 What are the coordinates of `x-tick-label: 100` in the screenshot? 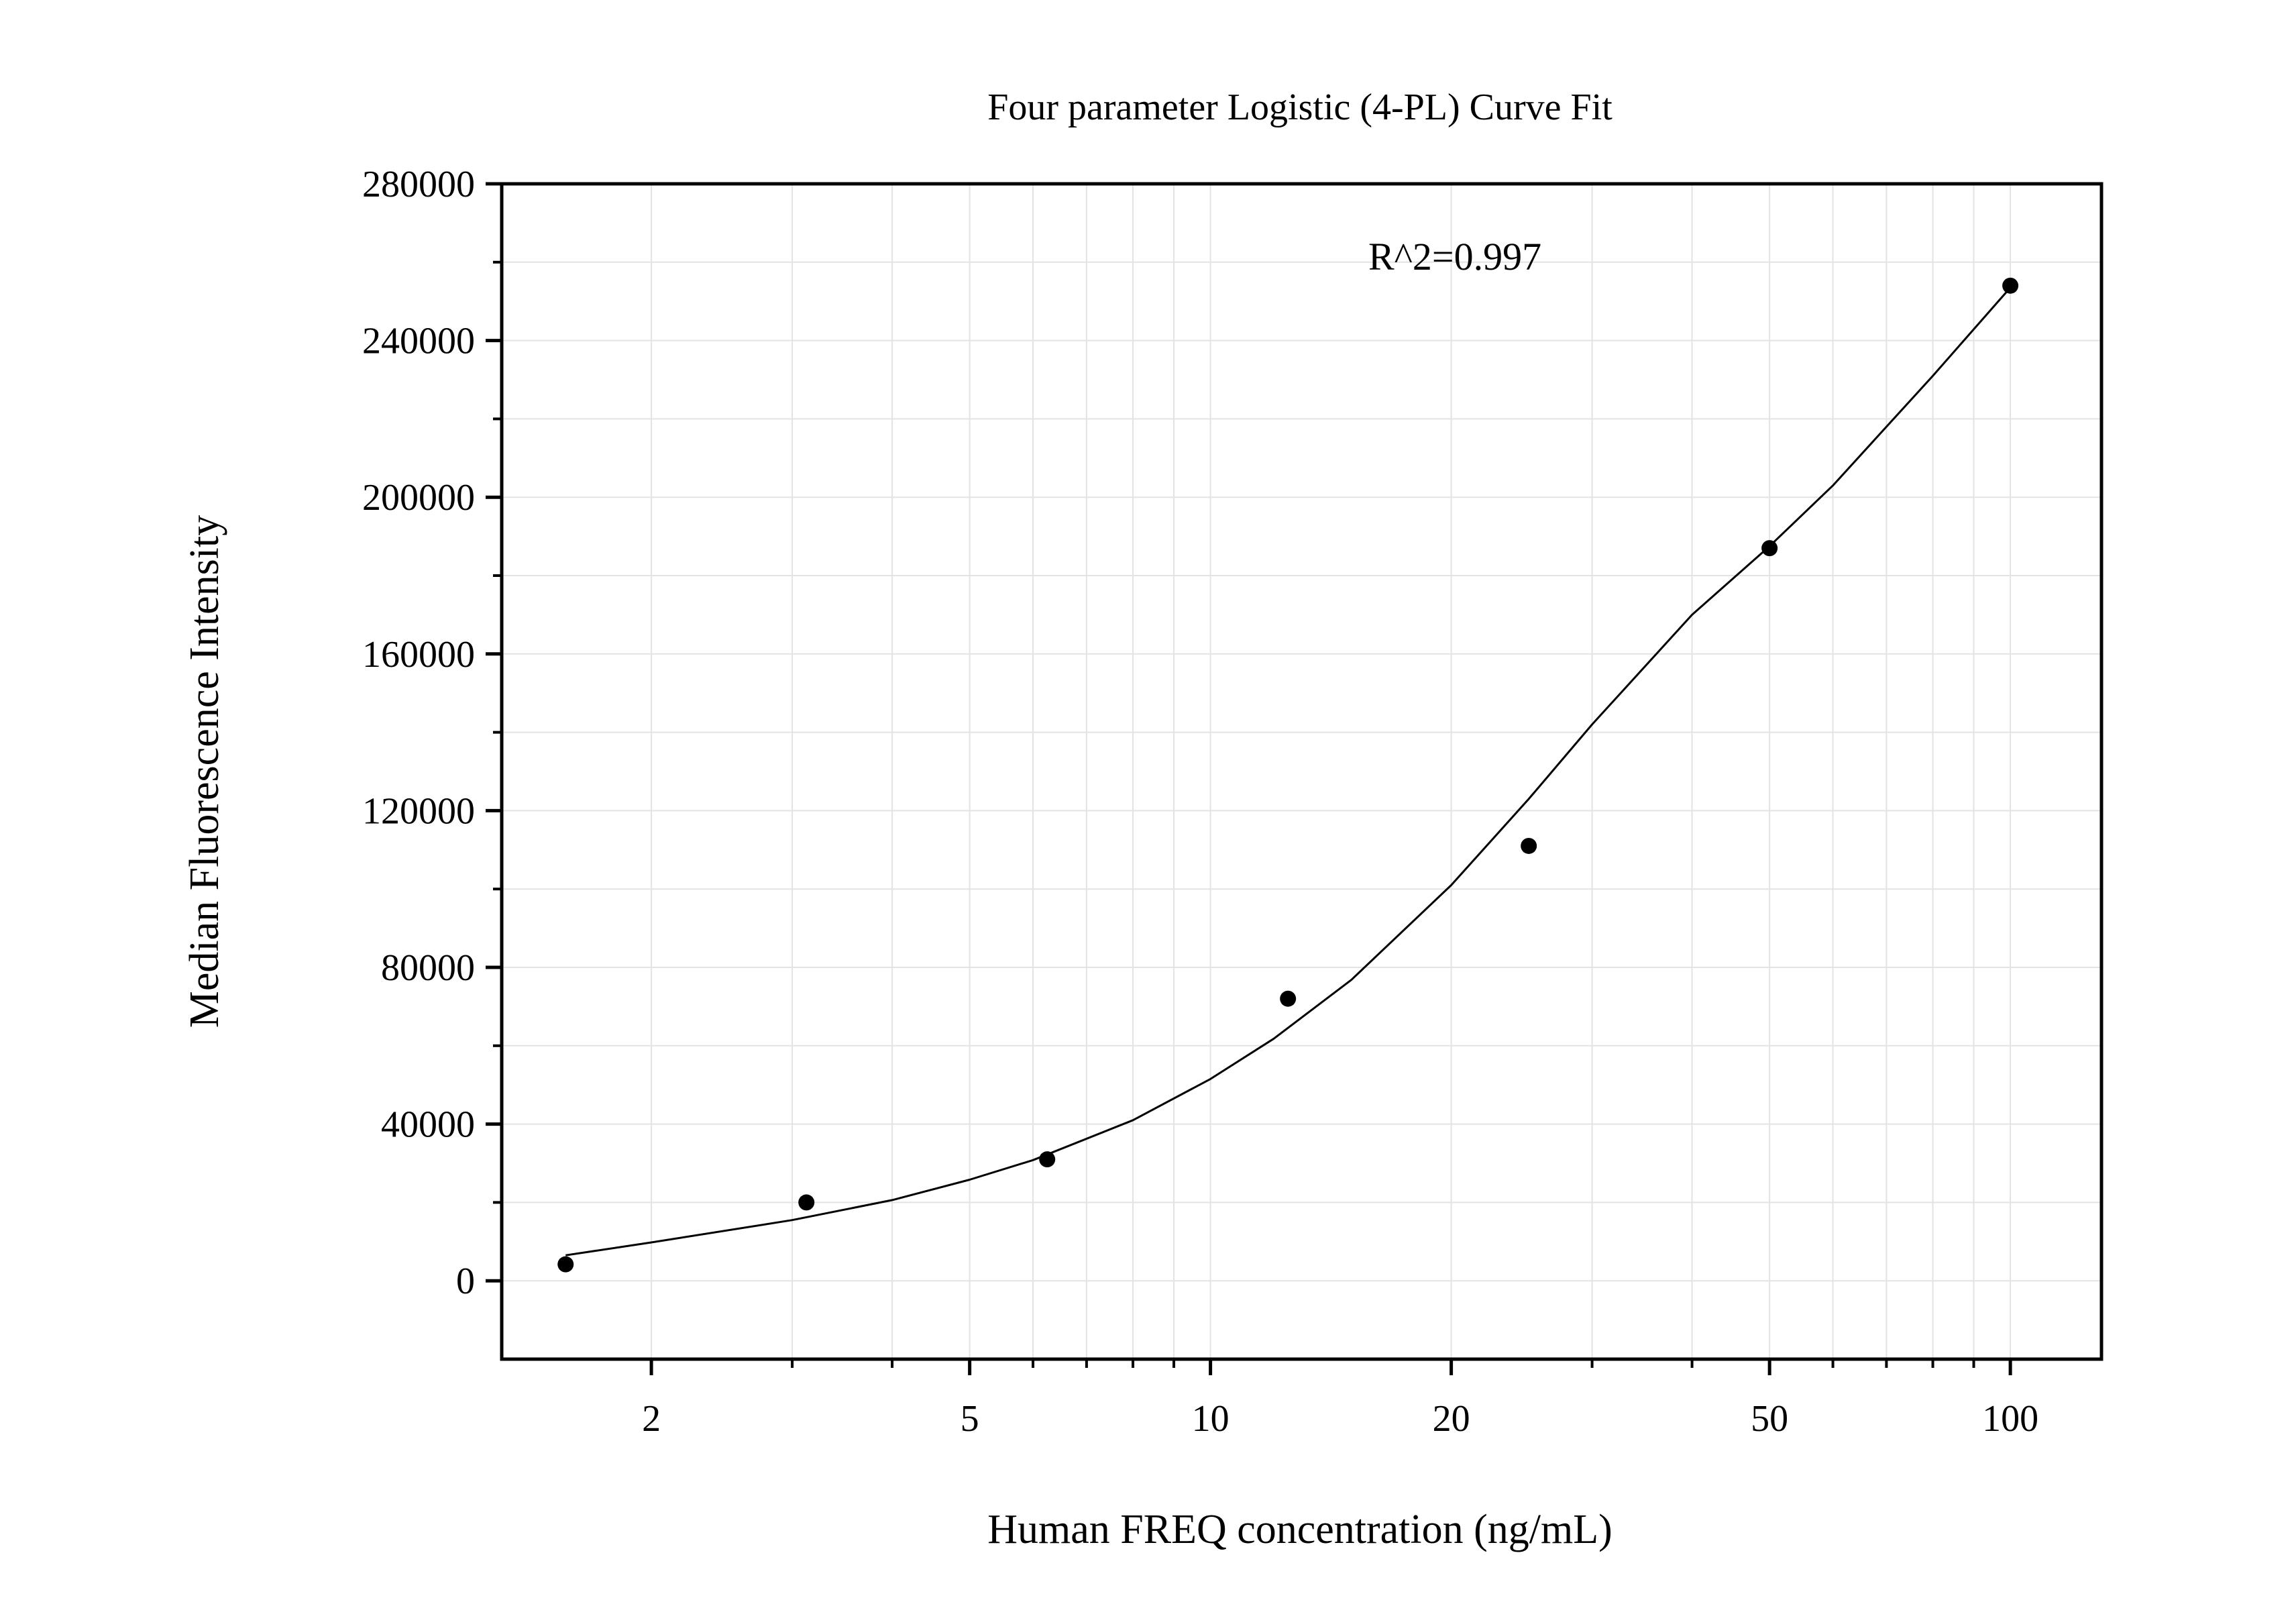 It's located at (2010, 1419).